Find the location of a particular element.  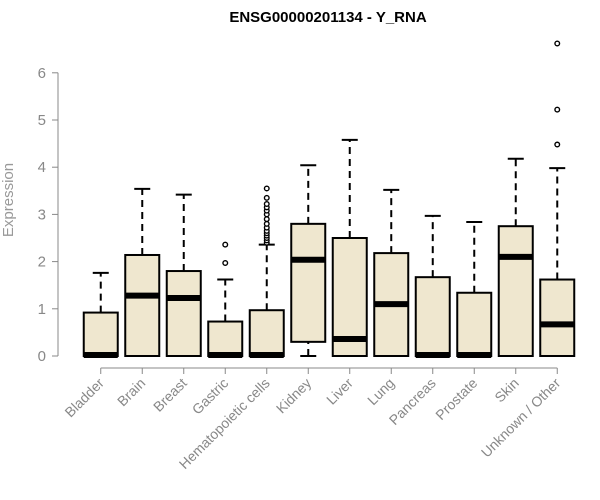

x-tick-label: Lung is located at coordinates (380, 391).